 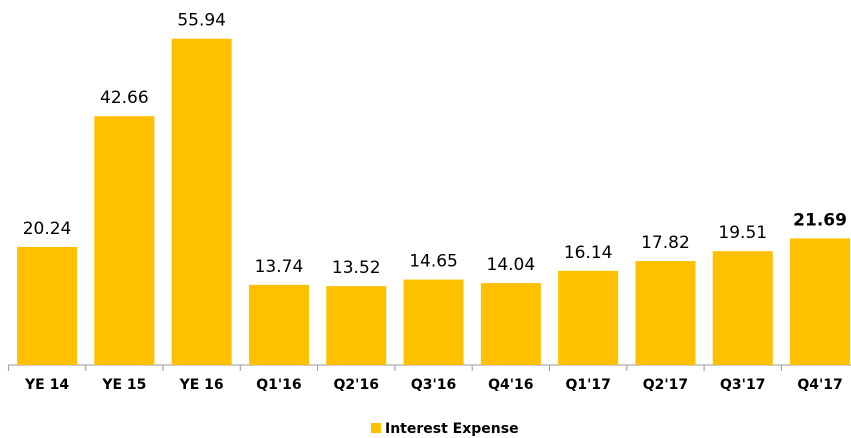 What do you see at coordinates (433, 262) in the screenshot?
I see `value-label: 14.65` at bounding box center [433, 262].